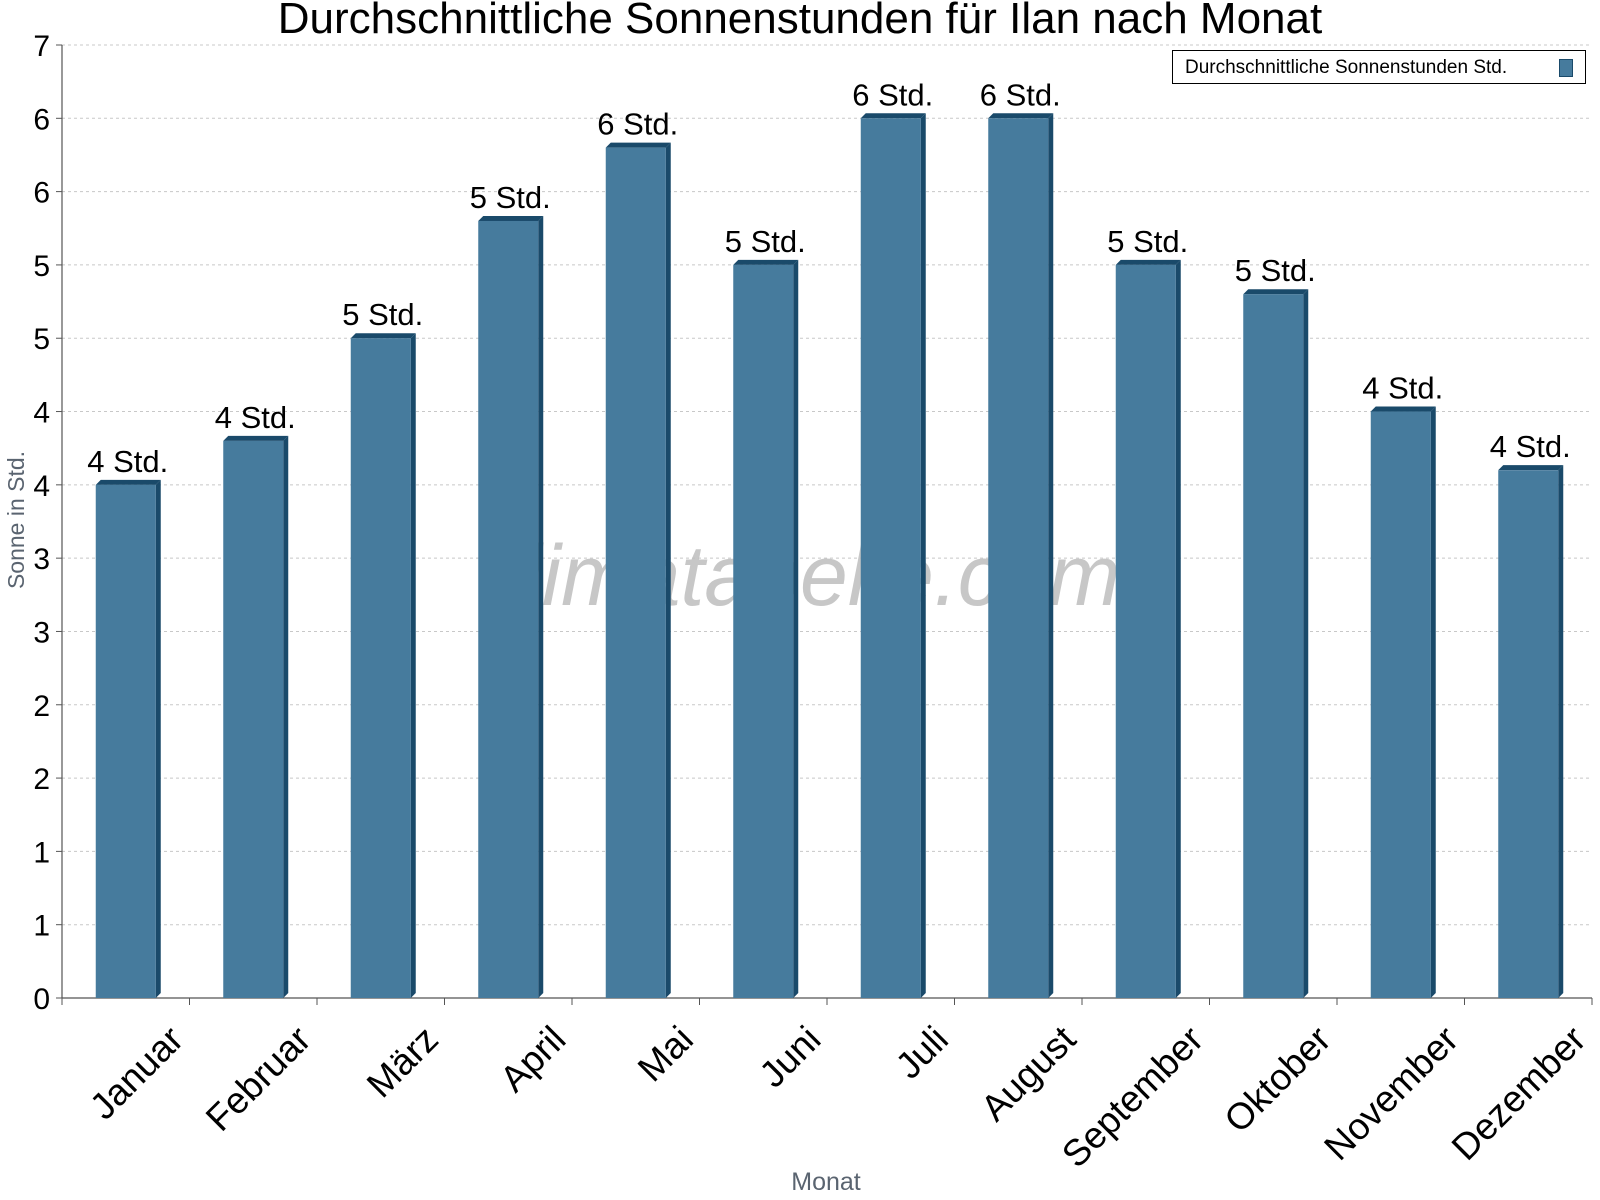 The image size is (1600, 1200). I want to click on x-tick-label: März, so click(402, 1061).